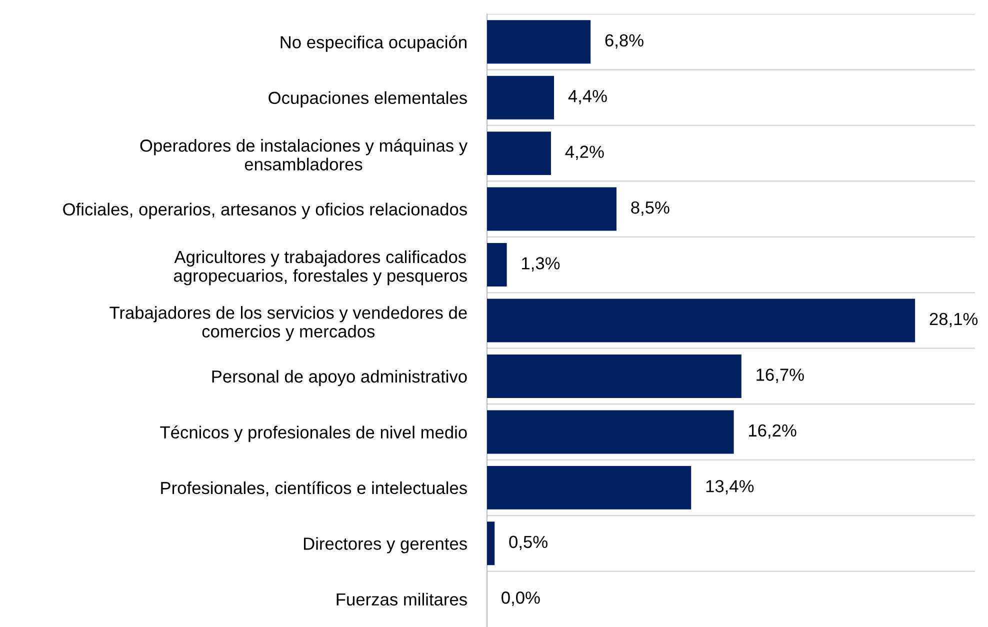  Describe the element at coordinates (367, 99) in the screenshot. I see `y-tick-label: Ocupaciones elementales` at that location.